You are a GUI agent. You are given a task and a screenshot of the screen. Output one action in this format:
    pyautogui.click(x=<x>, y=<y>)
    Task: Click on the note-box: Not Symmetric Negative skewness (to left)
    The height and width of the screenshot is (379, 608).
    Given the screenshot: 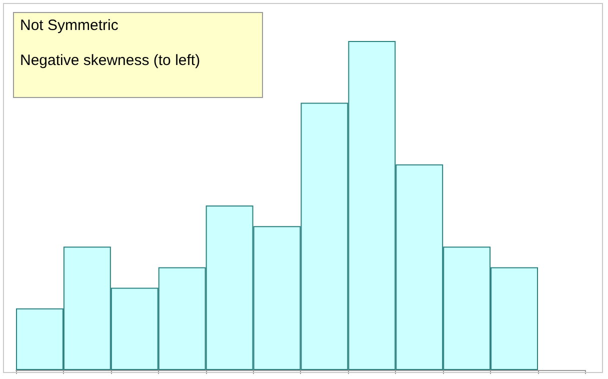 What is the action you would take?
    pyautogui.click(x=138, y=55)
    